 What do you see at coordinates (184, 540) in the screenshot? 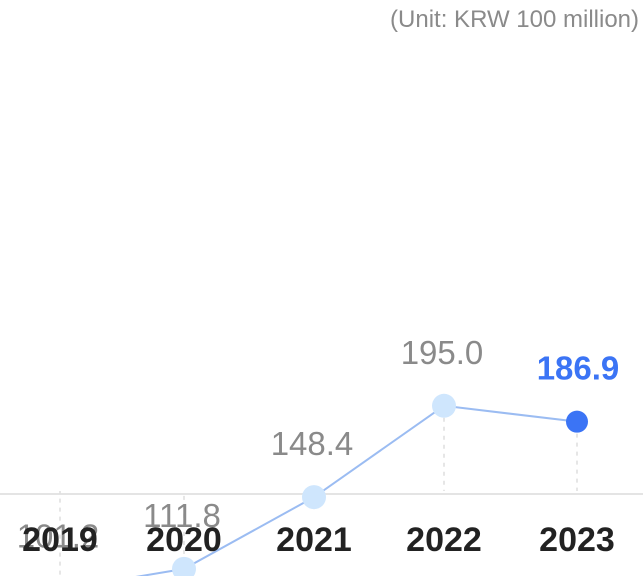
I see `category-label-2020: 2020` at bounding box center [184, 540].